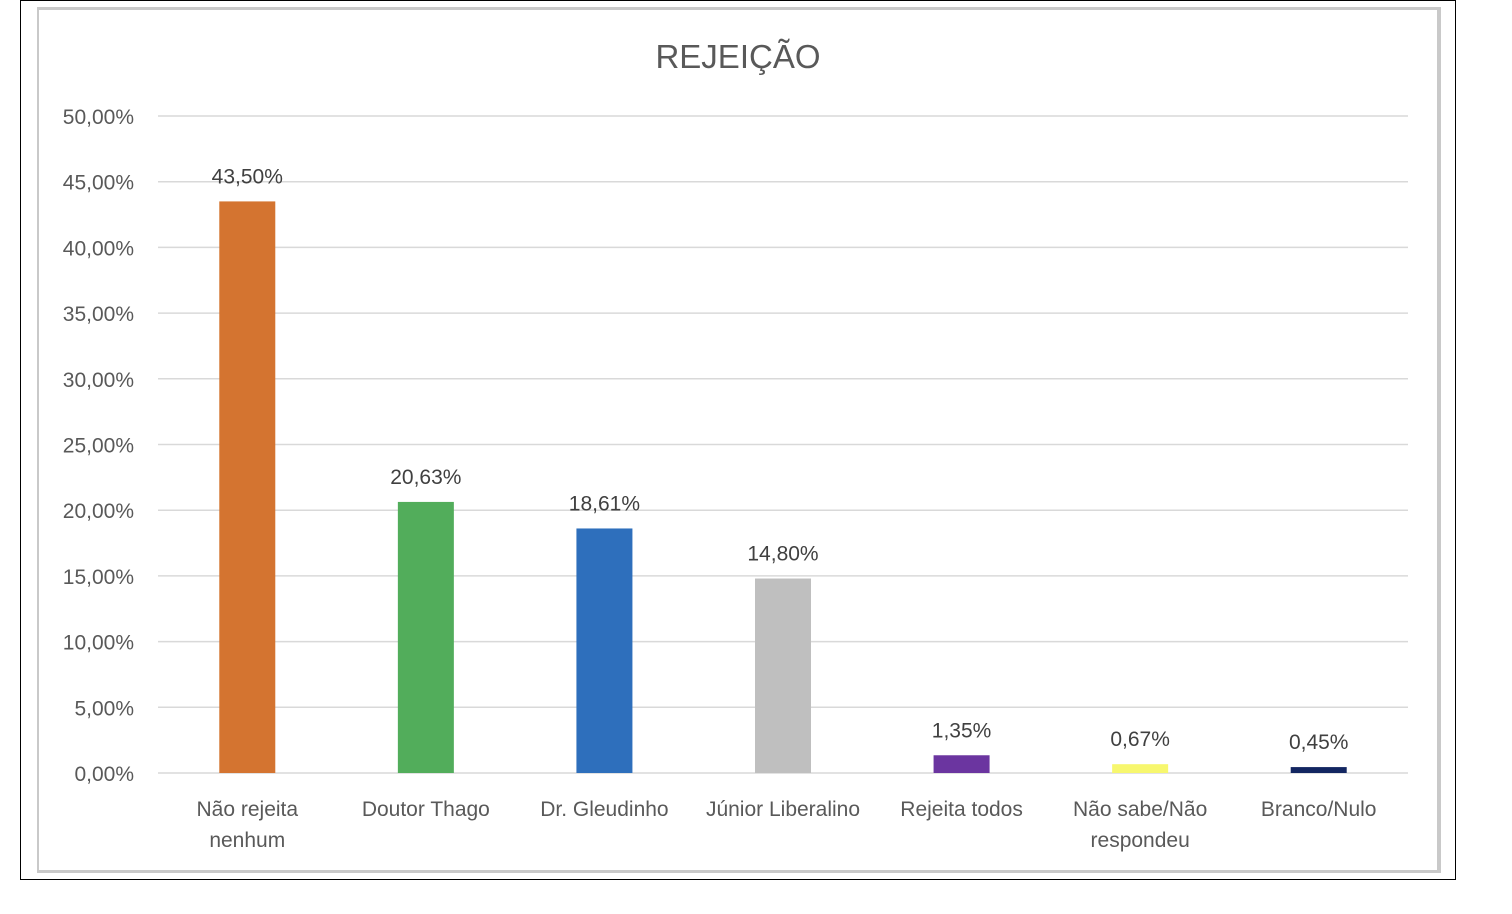  I want to click on y-tick-label: 30,00%, so click(98, 380).